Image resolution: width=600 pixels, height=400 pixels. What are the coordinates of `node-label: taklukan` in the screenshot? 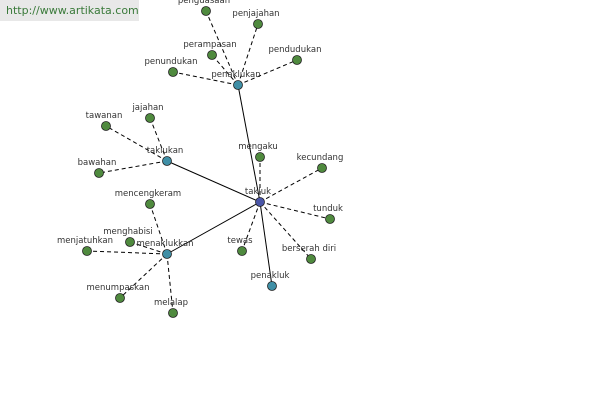 It's located at (165, 151).